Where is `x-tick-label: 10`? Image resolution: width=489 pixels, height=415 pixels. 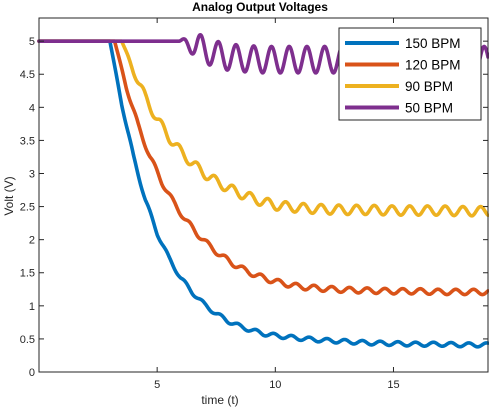 x-tick-label: 10 is located at coordinates (275, 385).